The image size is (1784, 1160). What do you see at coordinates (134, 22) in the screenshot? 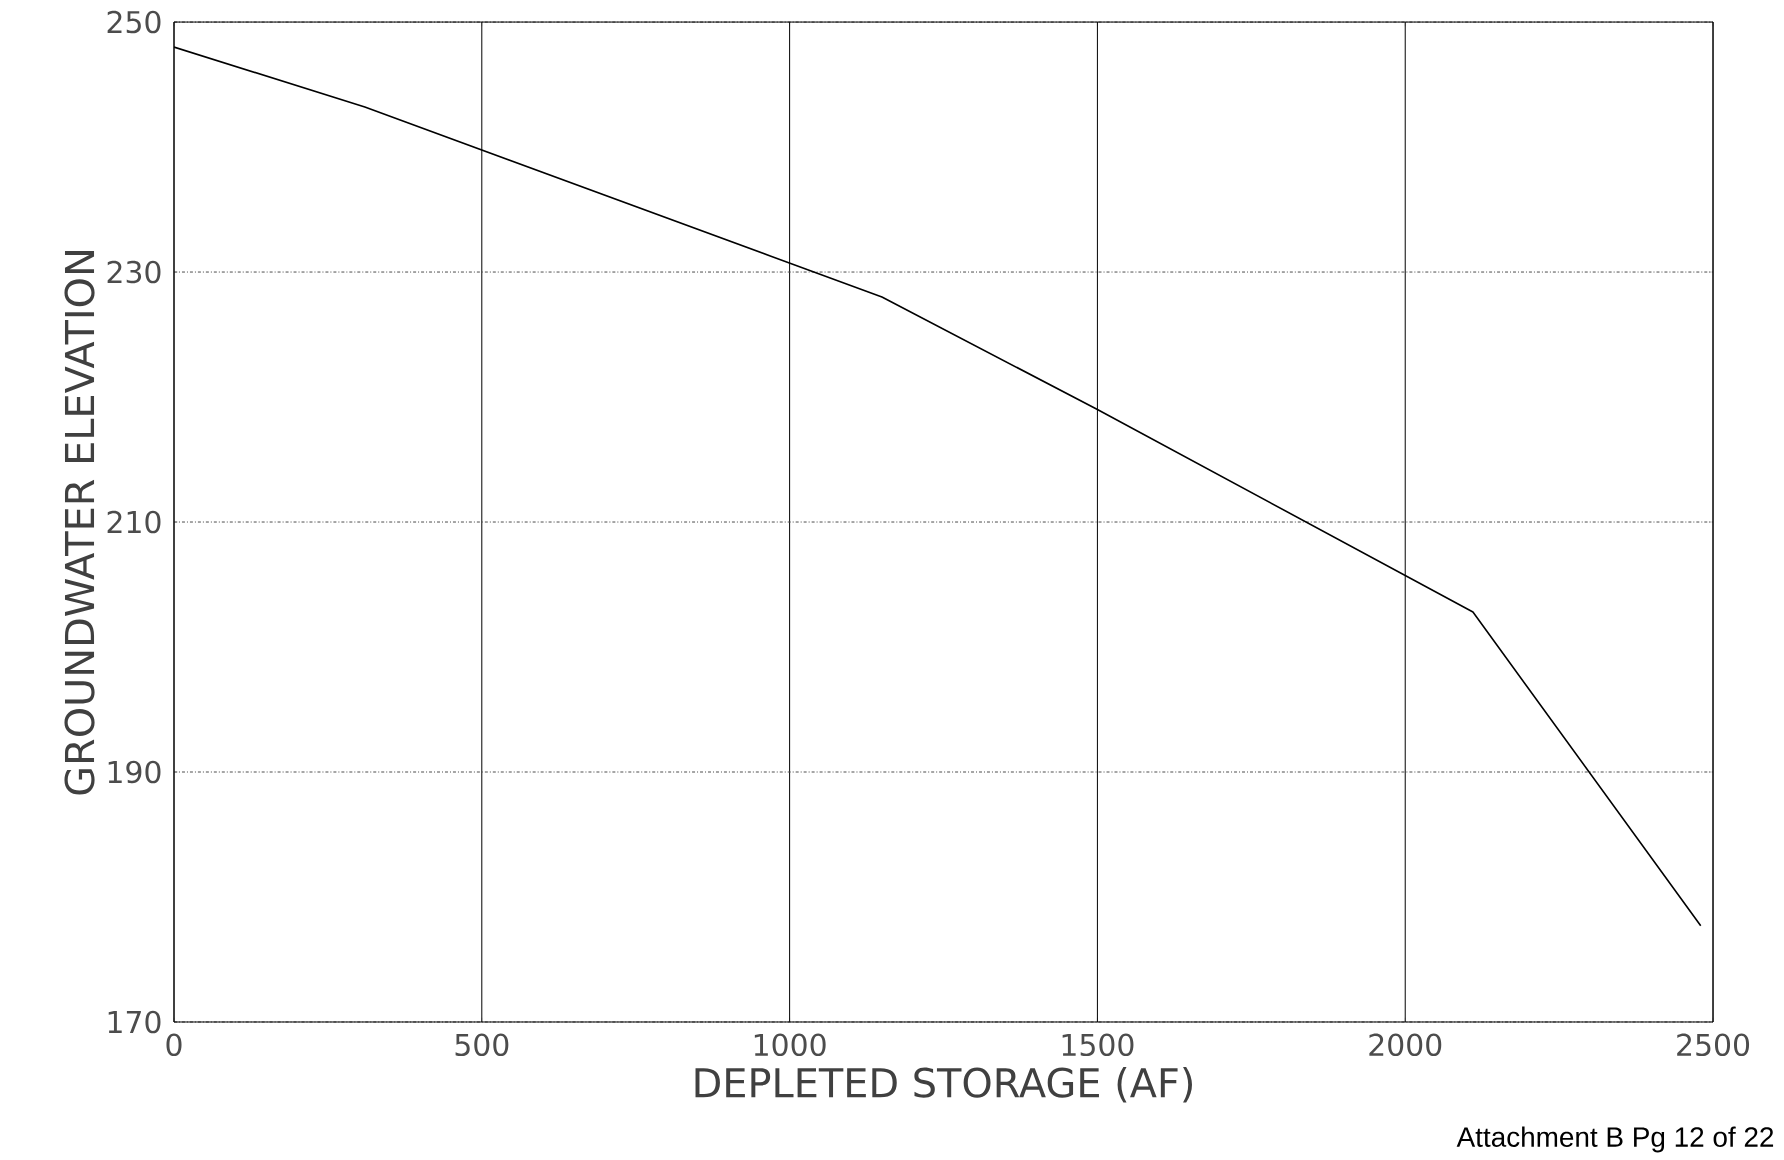
I see `y-tick-label: 250` at bounding box center [134, 22].